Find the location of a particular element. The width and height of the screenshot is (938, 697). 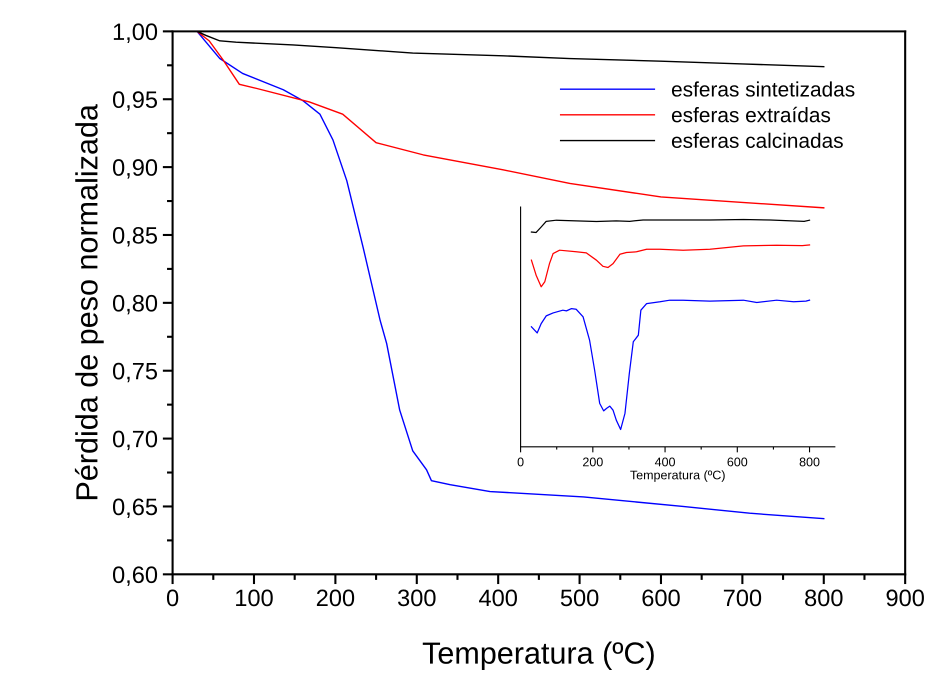

x-tick-label: 100 is located at coordinates (254, 598).